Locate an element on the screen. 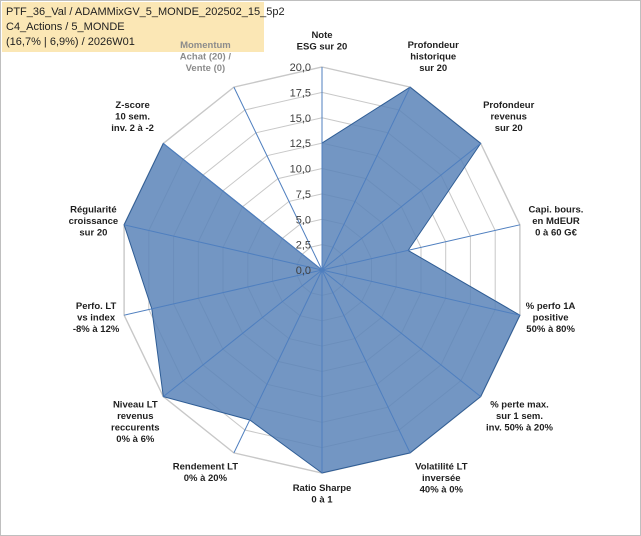  axis-label: Niveau LT revenus reccurents 0% à 6% is located at coordinates (135, 422).